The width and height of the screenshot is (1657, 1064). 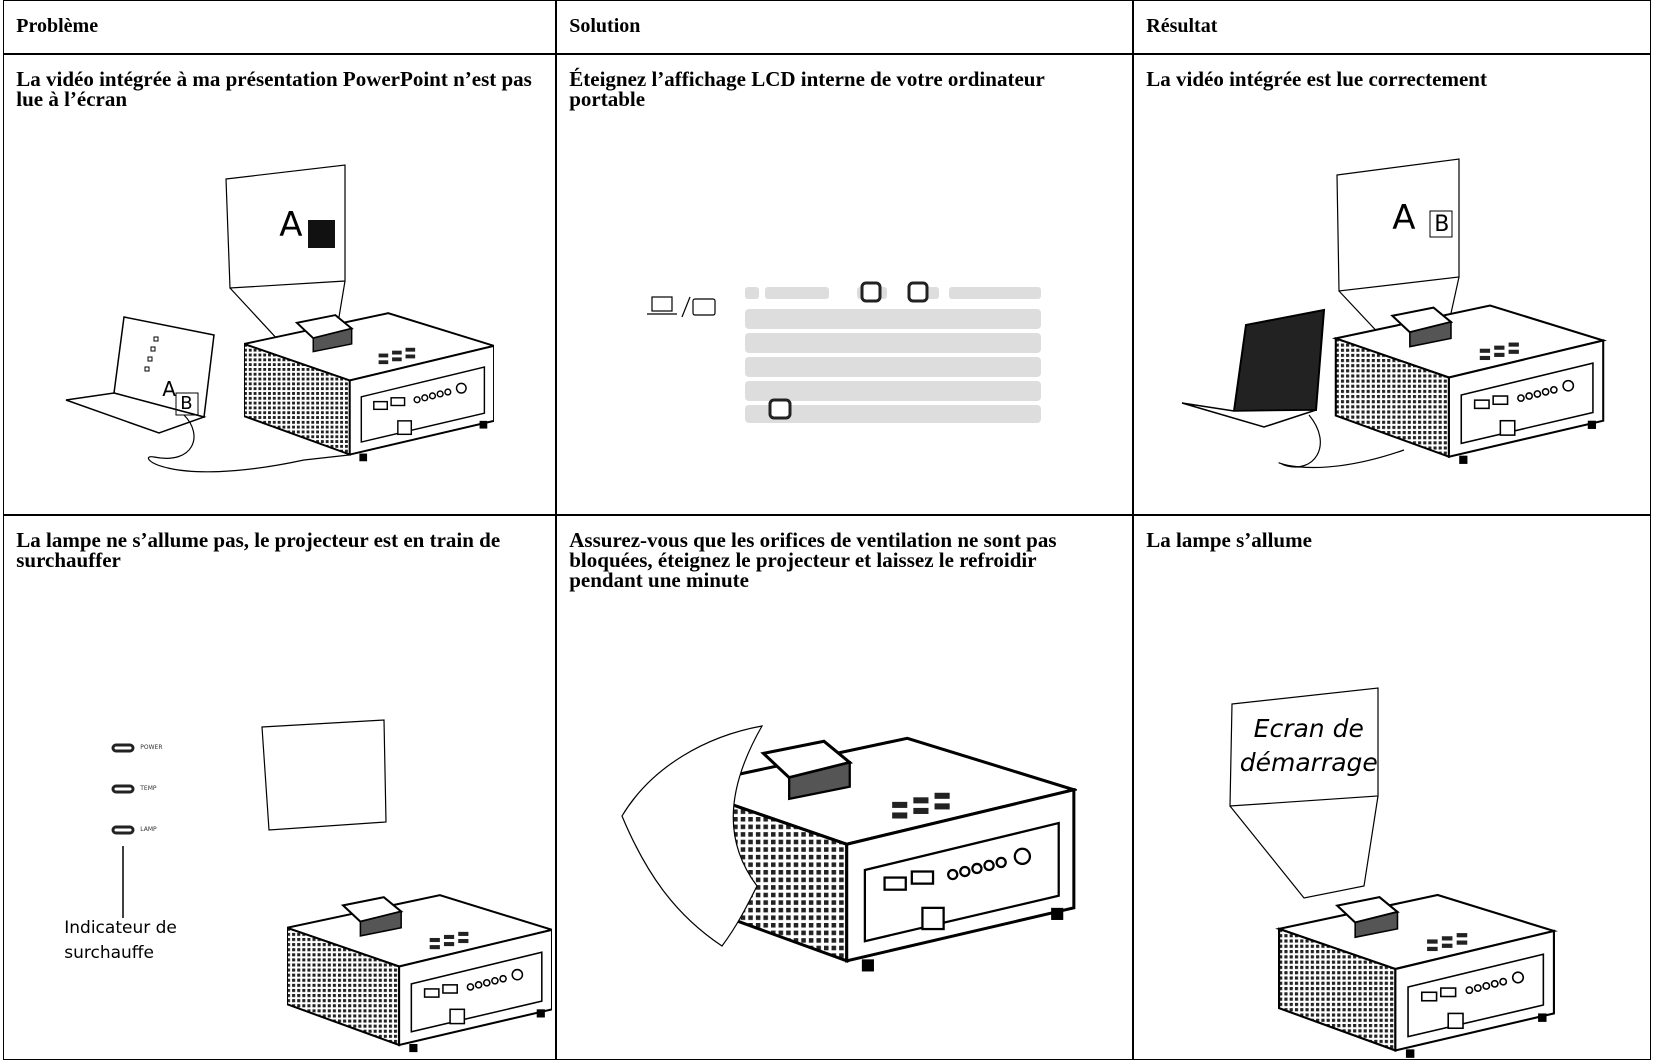 What do you see at coordinates (1308, 746) in the screenshot?
I see `figure-label: Ecran de démarrage` at bounding box center [1308, 746].